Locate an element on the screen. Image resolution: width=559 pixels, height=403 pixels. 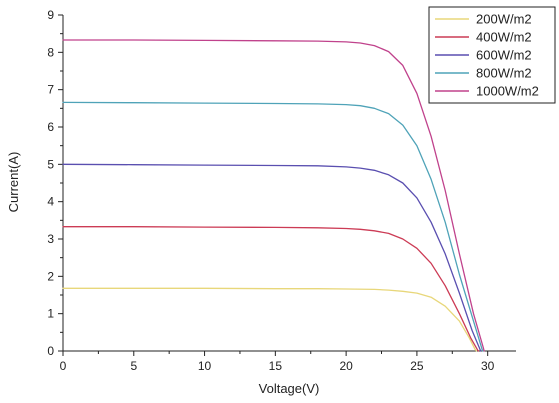
legend: 200W/m2 400W/m2 600W/m2 800W/m2 1000W/m2 is located at coordinates (492, 55).